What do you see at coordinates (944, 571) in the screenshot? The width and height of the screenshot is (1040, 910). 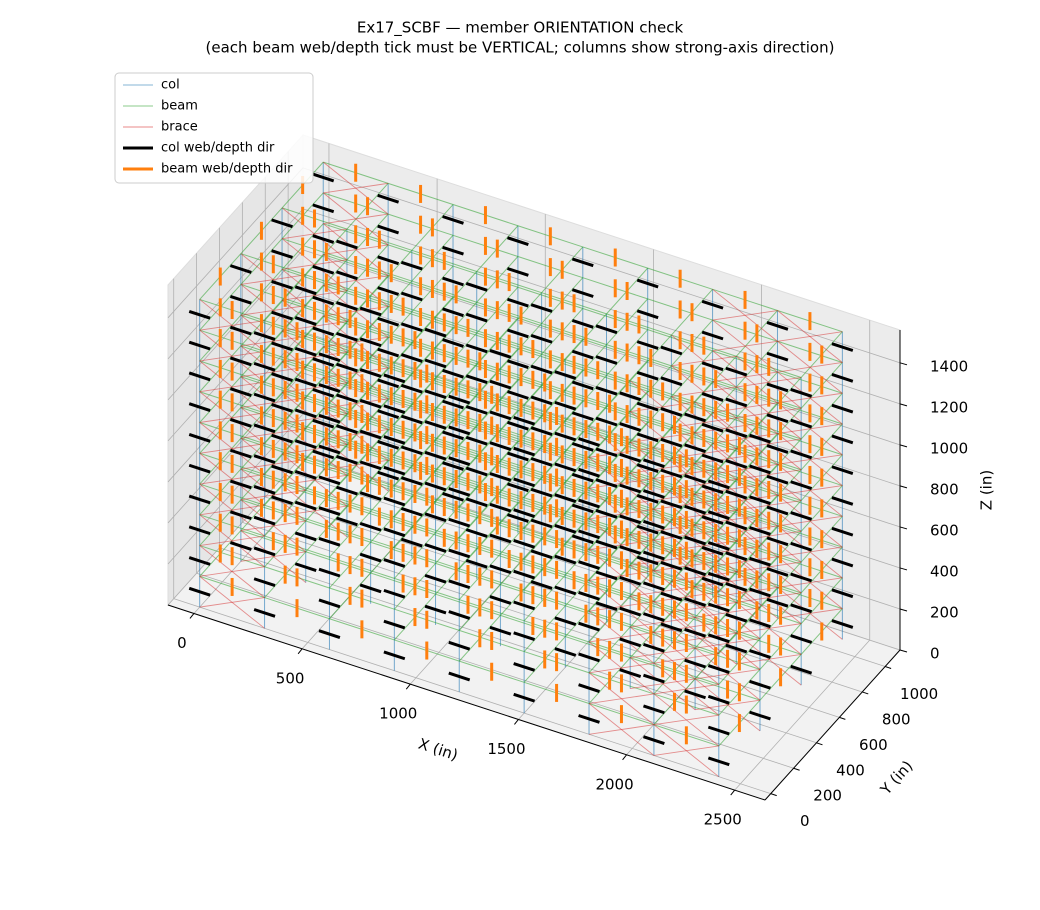 I see `z-tick-label: 400` at bounding box center [944, 571].